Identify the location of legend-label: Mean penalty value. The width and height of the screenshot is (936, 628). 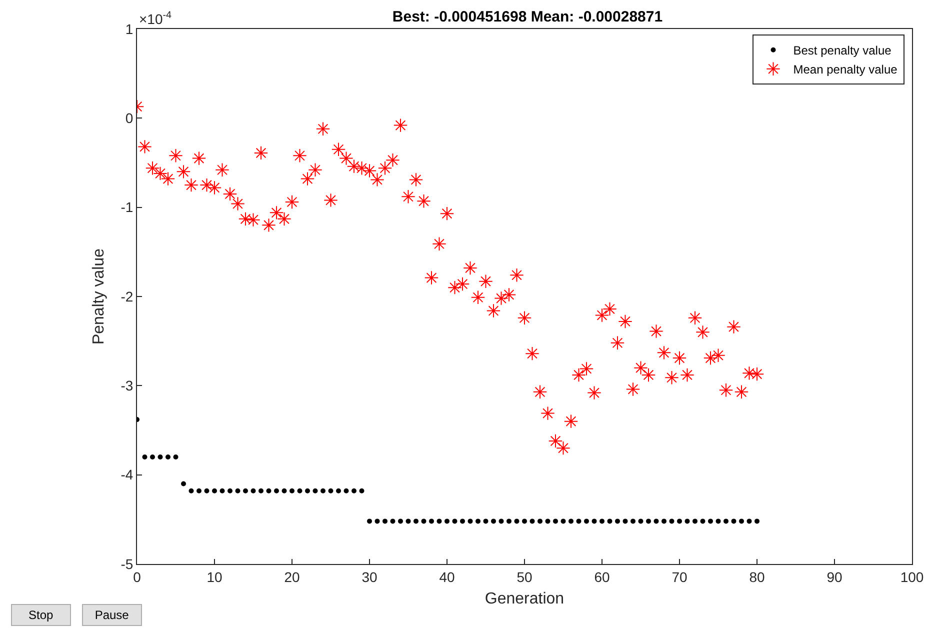
(845, 69).